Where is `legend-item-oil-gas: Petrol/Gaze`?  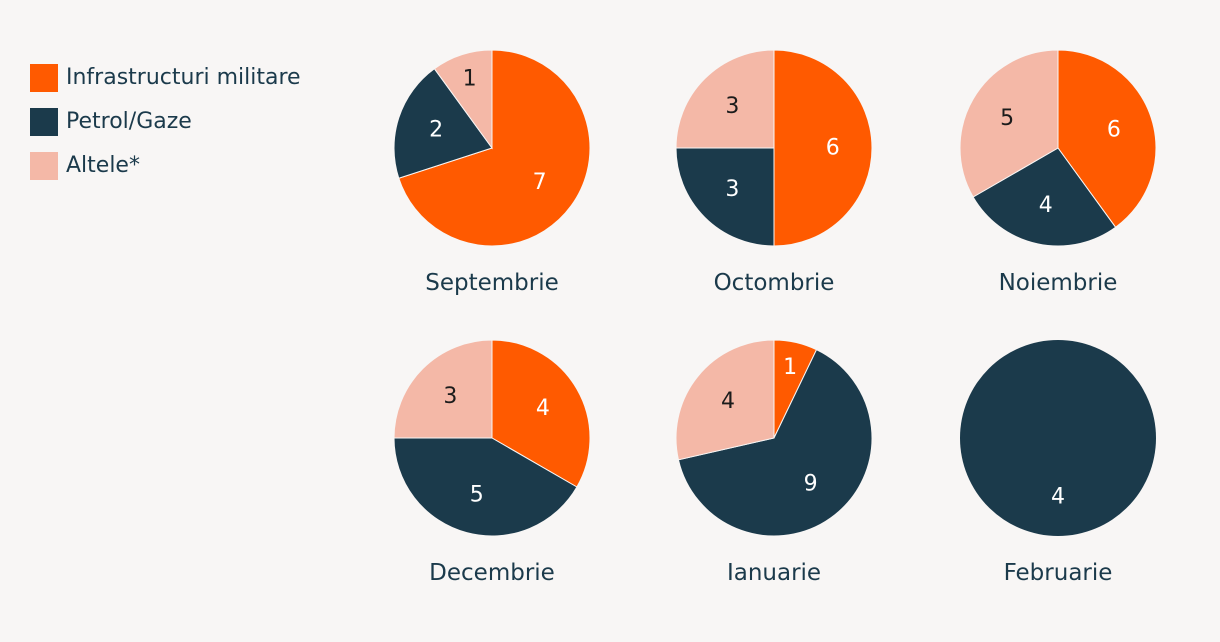
legend-item-oil-gas: Petrol/Gaze is located at coordinates (165, 121).